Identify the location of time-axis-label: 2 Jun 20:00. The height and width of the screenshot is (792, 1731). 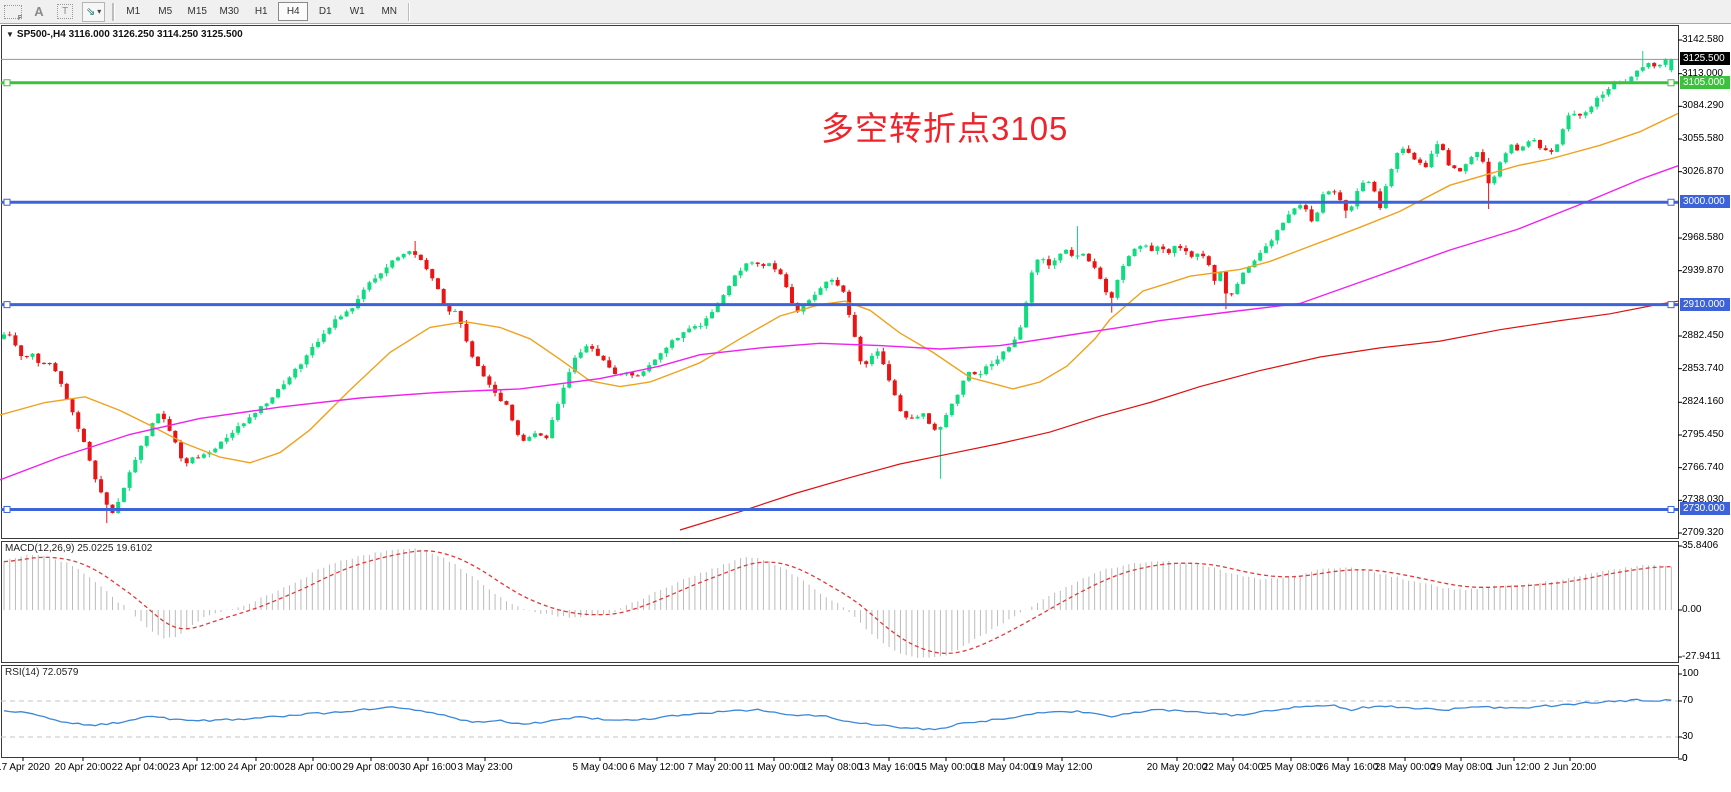
(1570, 767).